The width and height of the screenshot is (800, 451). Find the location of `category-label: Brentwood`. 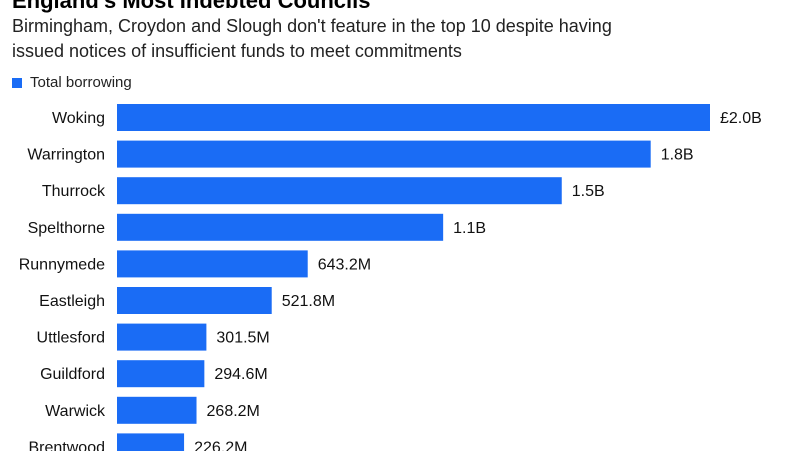

category-label: Brentwood is located at coordinates (67, 445).